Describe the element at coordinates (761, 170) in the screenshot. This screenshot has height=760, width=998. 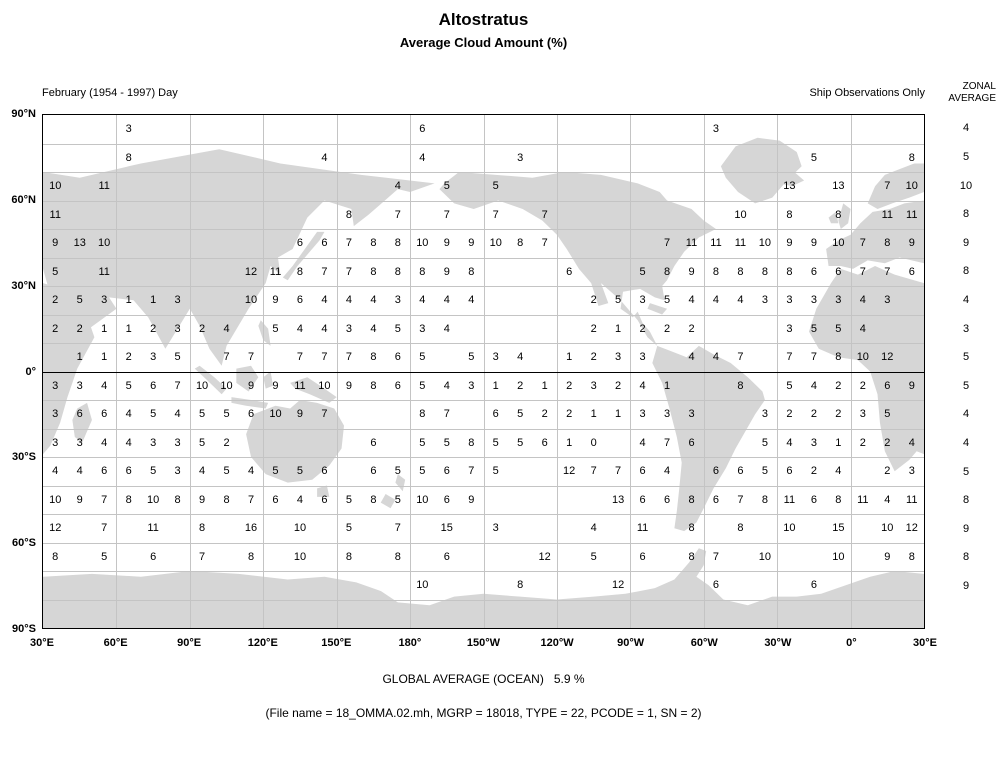
I see `landmass-greenland` at that location.